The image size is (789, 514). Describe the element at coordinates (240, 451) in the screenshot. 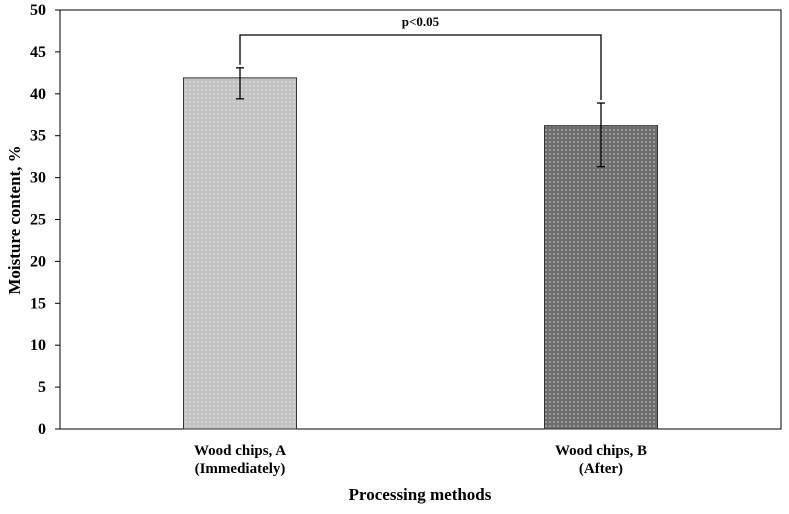

I see `x-category-label: Wood chips, A` at that location.